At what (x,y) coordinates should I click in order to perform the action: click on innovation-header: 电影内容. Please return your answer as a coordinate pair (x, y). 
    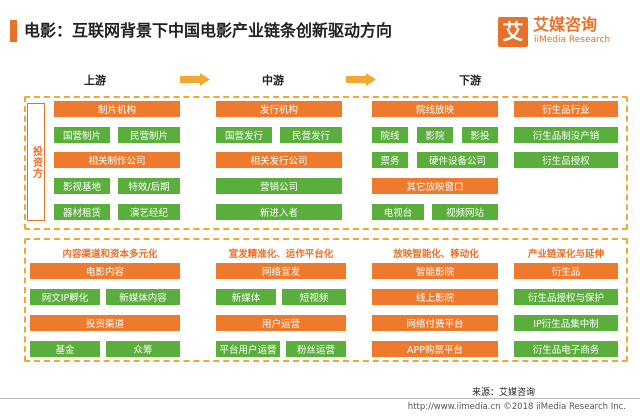
    Looking at the image, I should click on (105, 271).